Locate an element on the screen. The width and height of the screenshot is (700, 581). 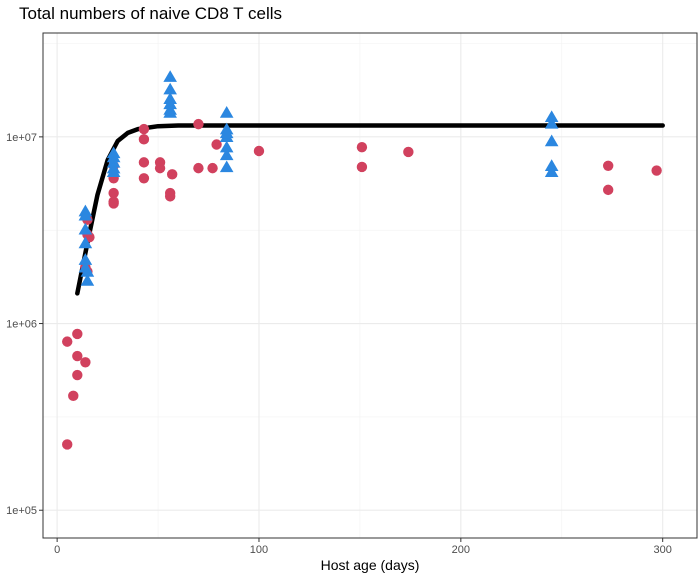
x-axis-label: Host age (days) is located at coordinates (370, 565).